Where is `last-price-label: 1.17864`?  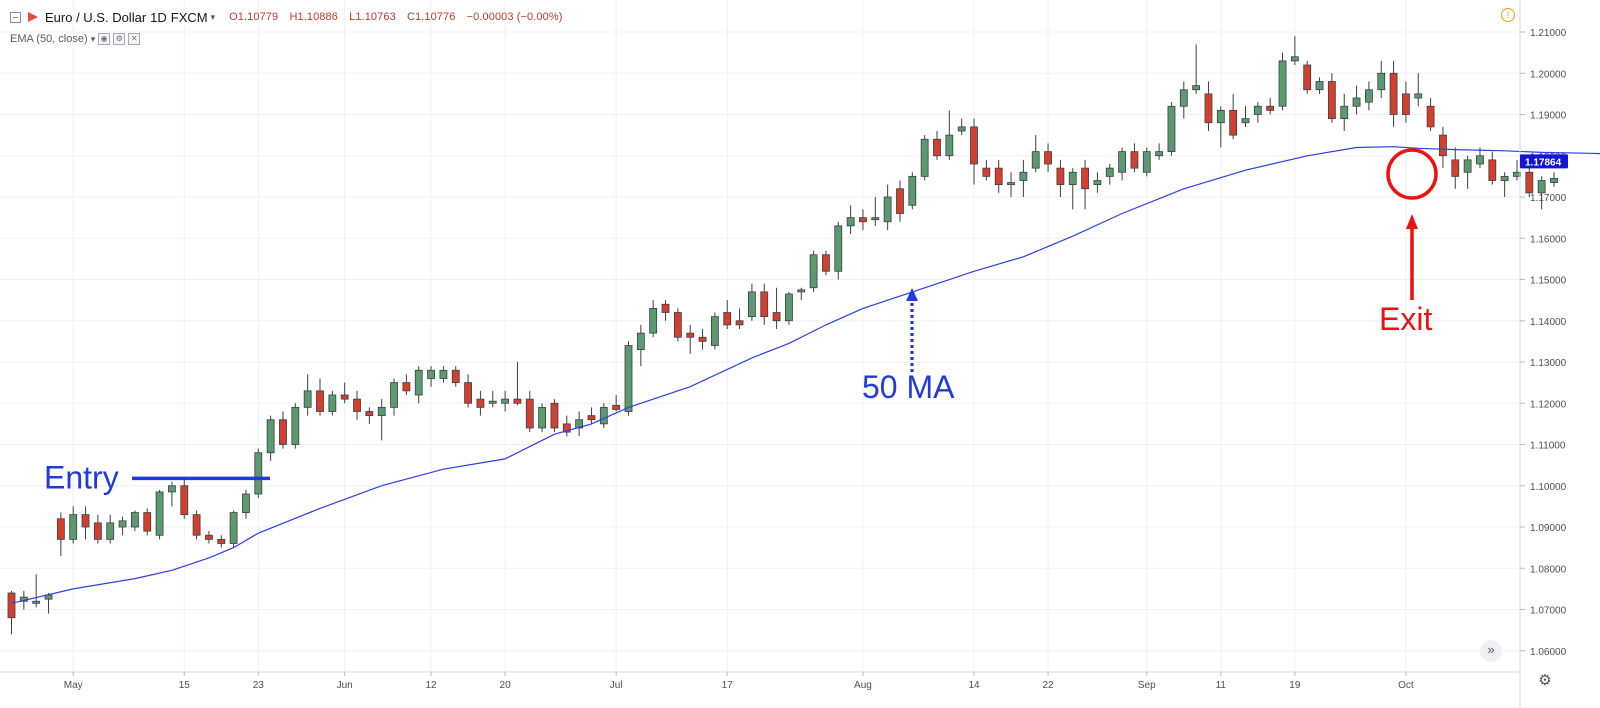 last-price-label: 1.17864 is located at coordinates (1544, 161).